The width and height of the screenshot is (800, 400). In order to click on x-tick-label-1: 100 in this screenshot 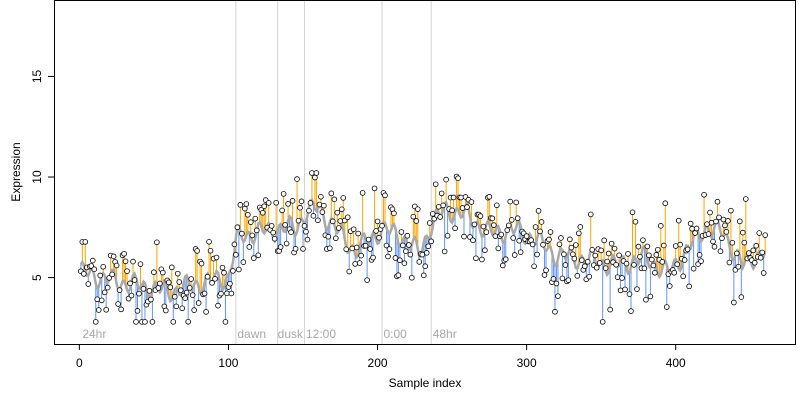, I will do `click(228, 363)`.